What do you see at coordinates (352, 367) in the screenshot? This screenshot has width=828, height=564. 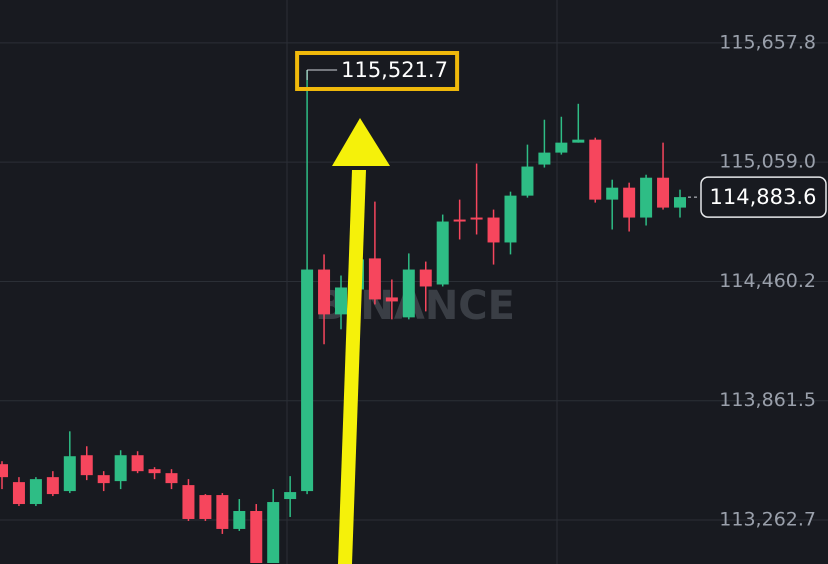 I see `arrow-shaft` at bounding box center [352, 367].